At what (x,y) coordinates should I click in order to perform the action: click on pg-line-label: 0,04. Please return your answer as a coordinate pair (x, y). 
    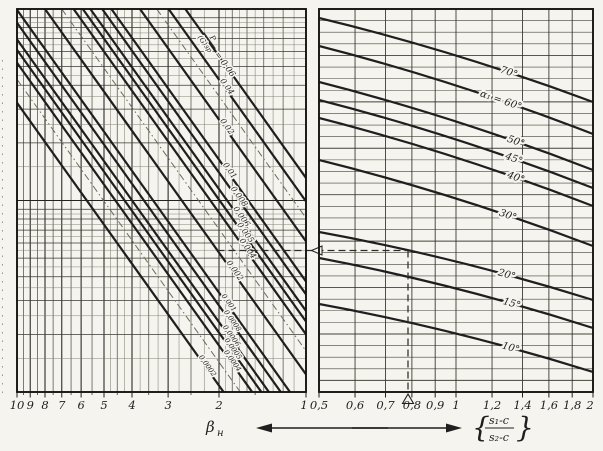
    Looking at the image, I should click on (227, 87).